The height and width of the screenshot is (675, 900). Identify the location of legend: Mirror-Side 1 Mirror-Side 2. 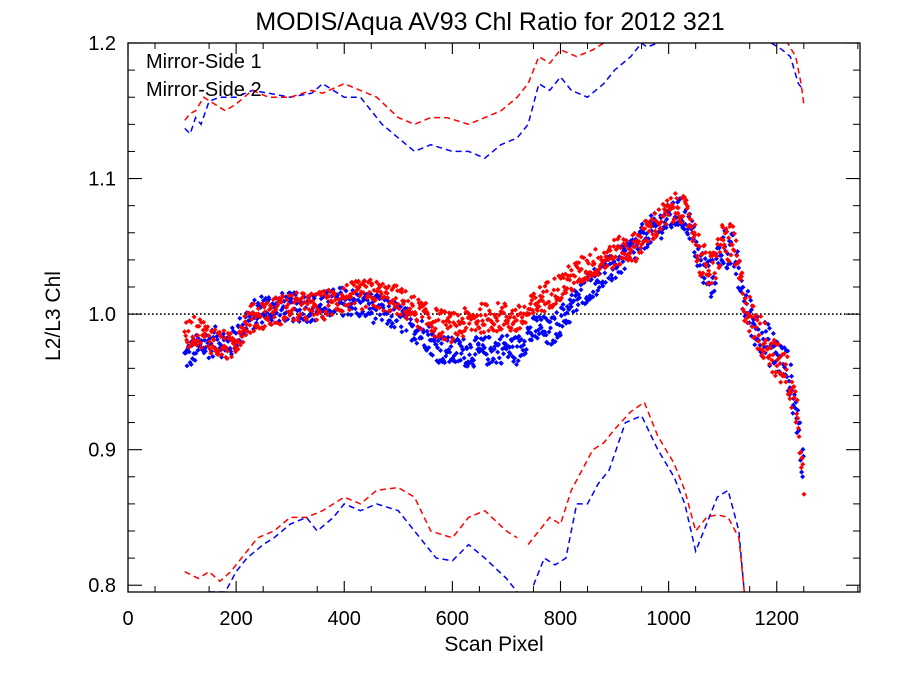
(204, 76).